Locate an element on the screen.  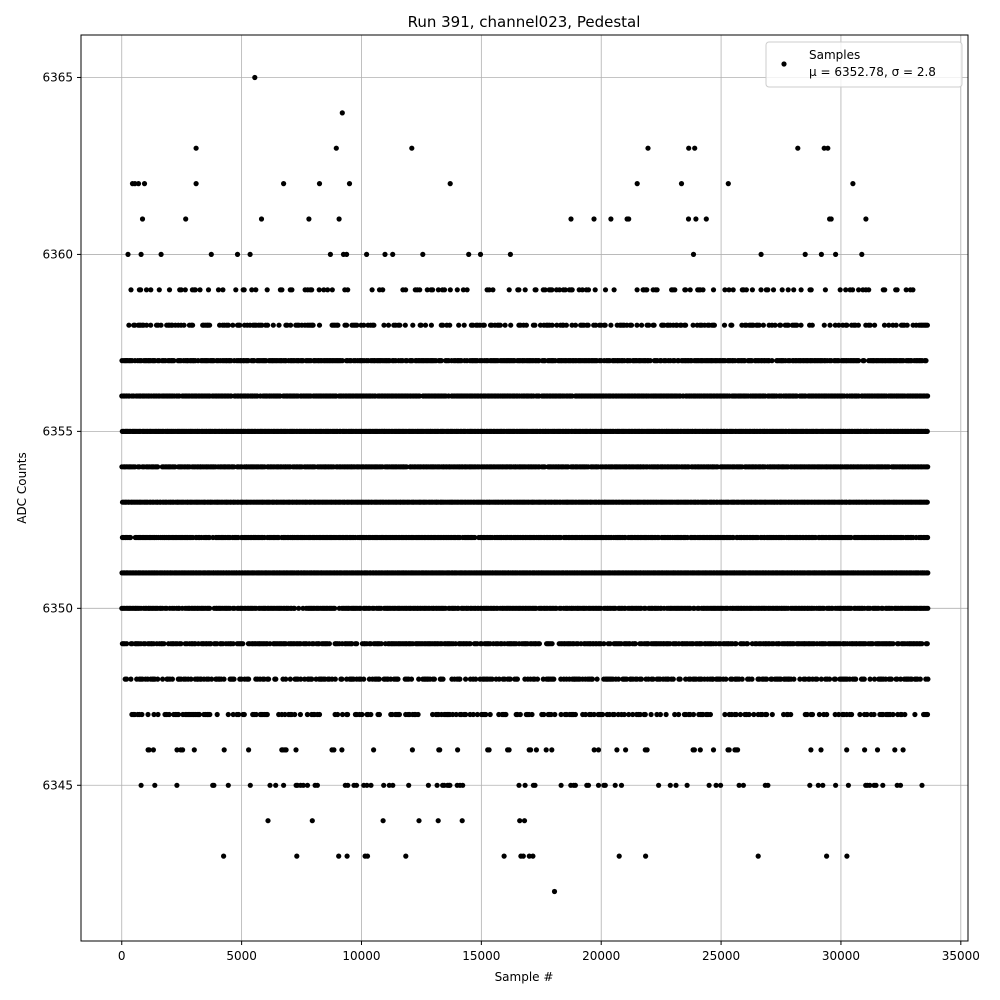
chart-title: Run 391, channel023, Pedestal is located at coordinates (524, 22).